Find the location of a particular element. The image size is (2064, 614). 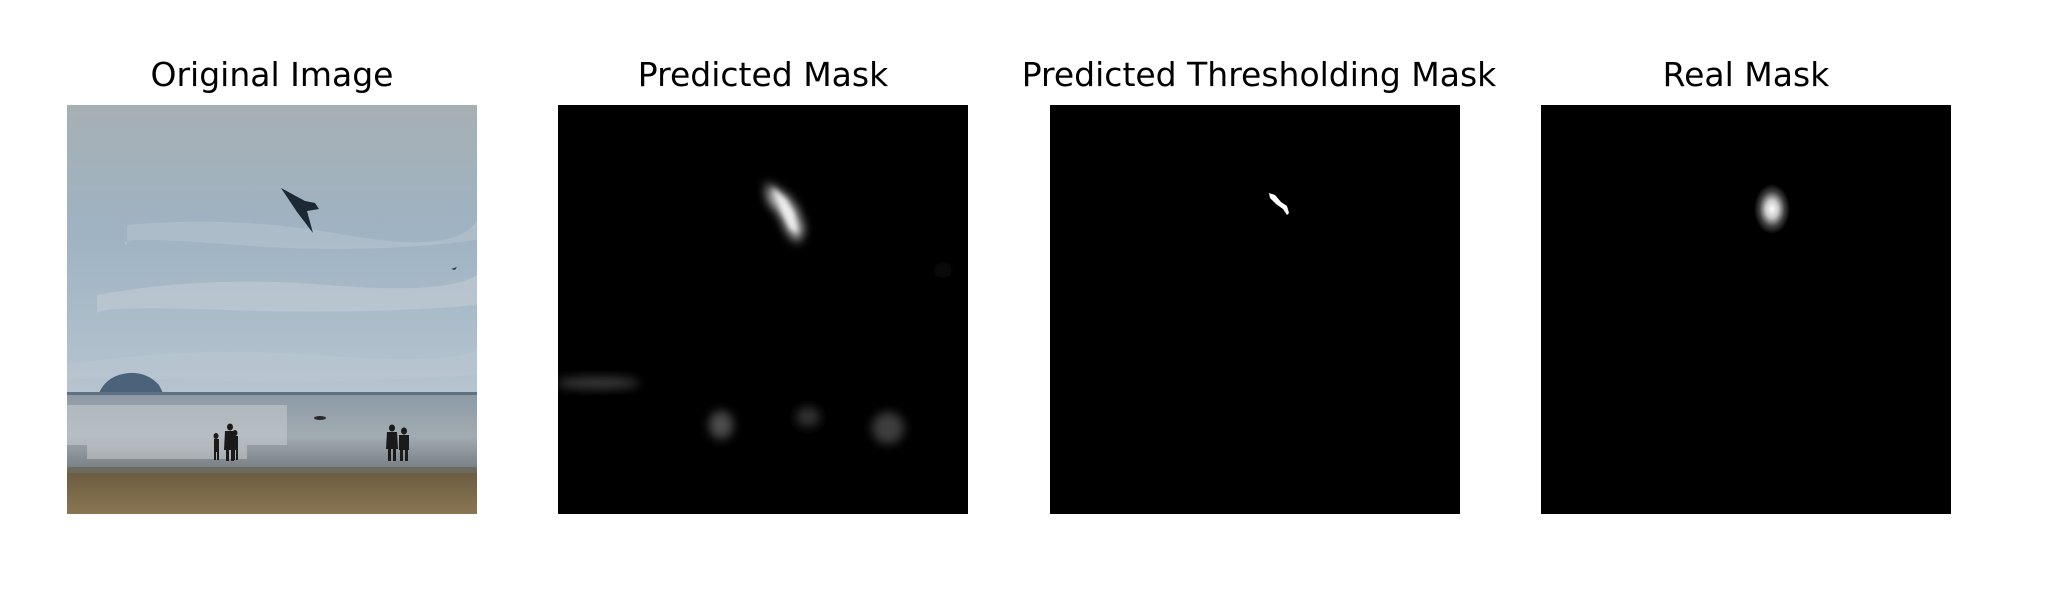

gaussian-ground-truth-mask is located at coordinates (1746, 309).